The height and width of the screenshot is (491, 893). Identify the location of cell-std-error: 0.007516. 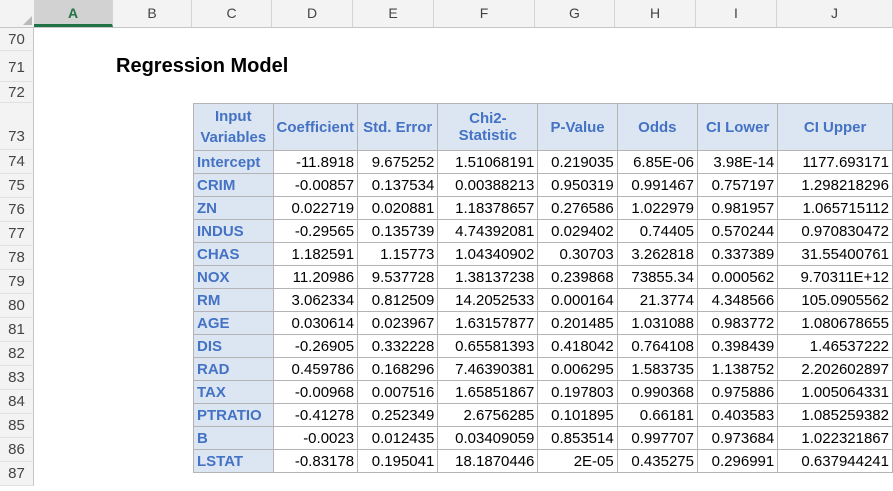
(398, 392).